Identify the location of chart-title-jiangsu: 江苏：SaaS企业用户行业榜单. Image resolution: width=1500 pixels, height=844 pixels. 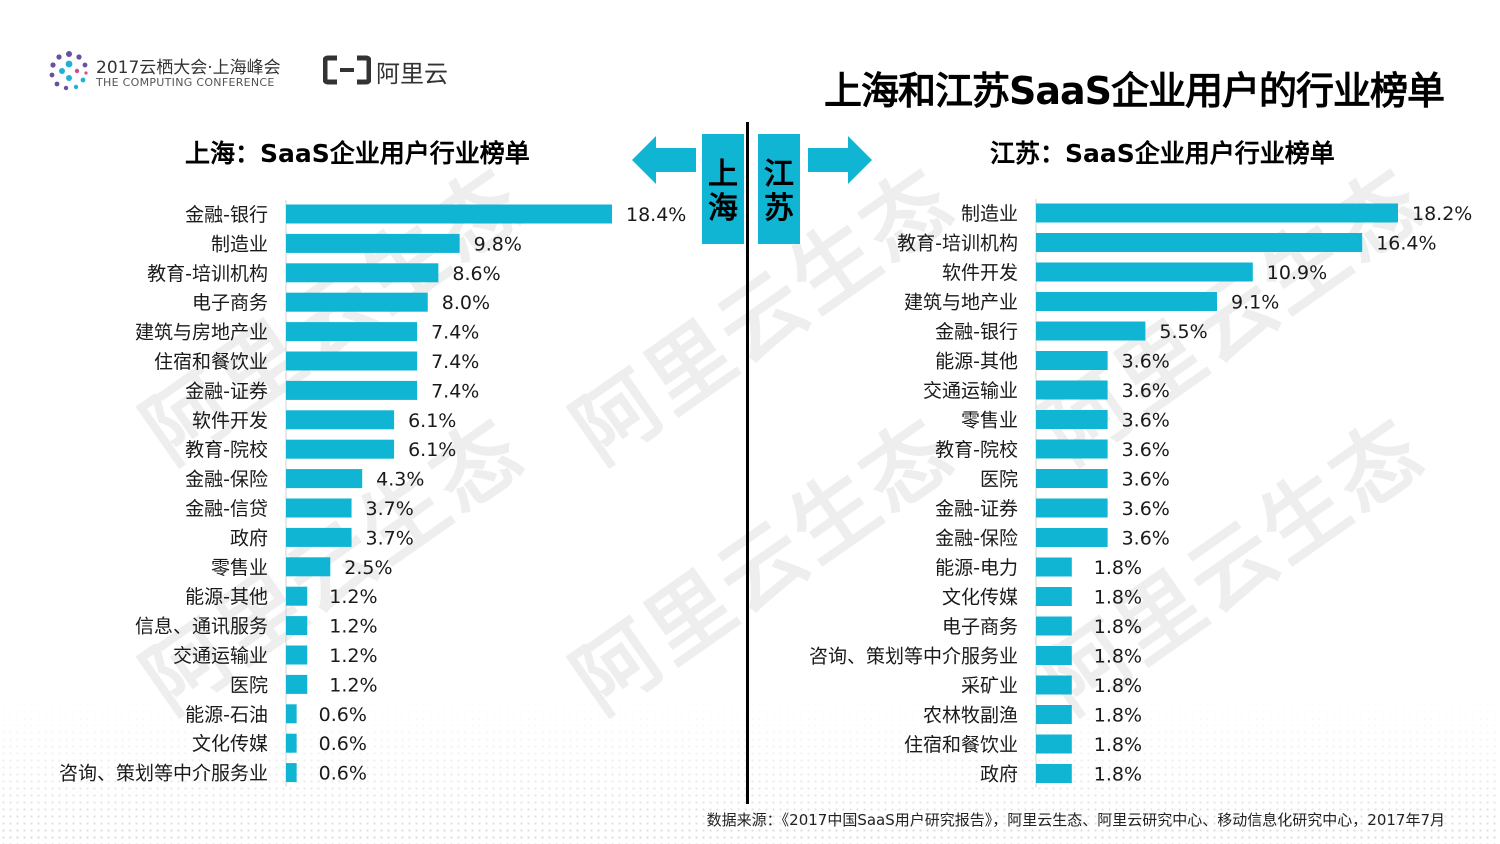
(1162, 153).